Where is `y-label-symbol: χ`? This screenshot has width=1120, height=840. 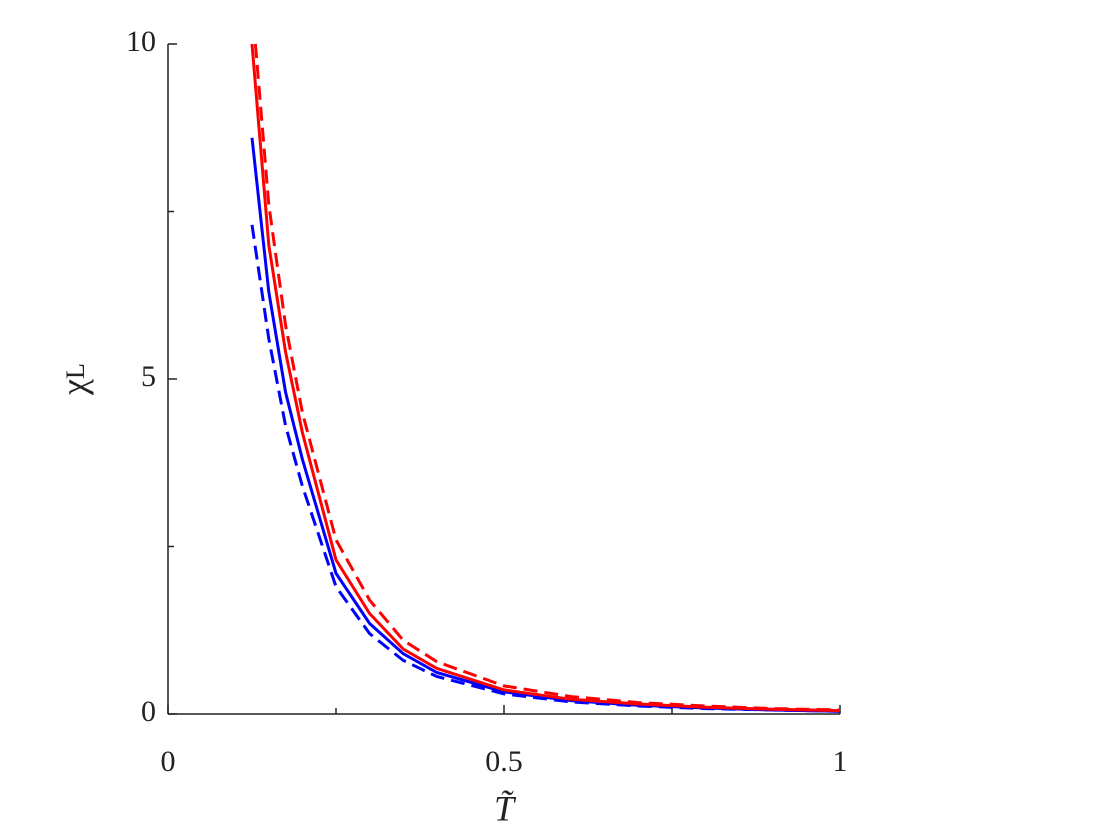
y-label-symbol: χ is located at coordinates (74, 387).